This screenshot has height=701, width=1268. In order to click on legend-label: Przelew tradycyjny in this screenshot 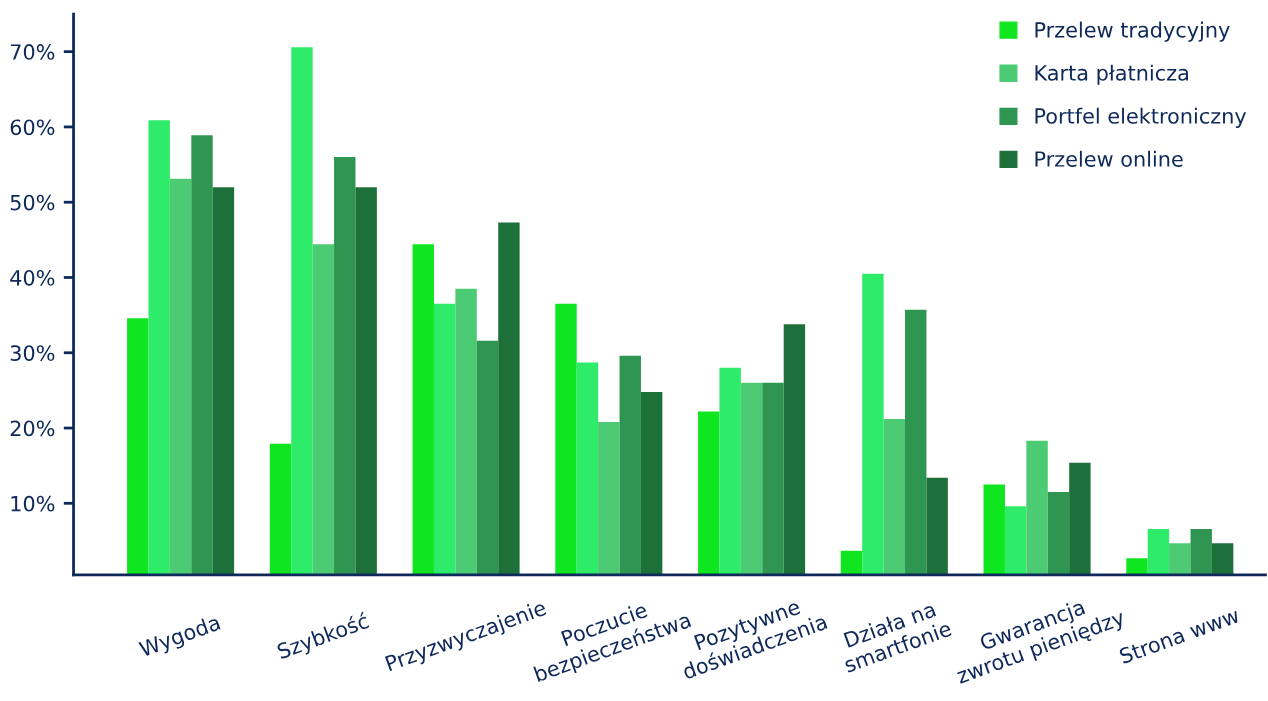, I will do `click(1132, 31)`.